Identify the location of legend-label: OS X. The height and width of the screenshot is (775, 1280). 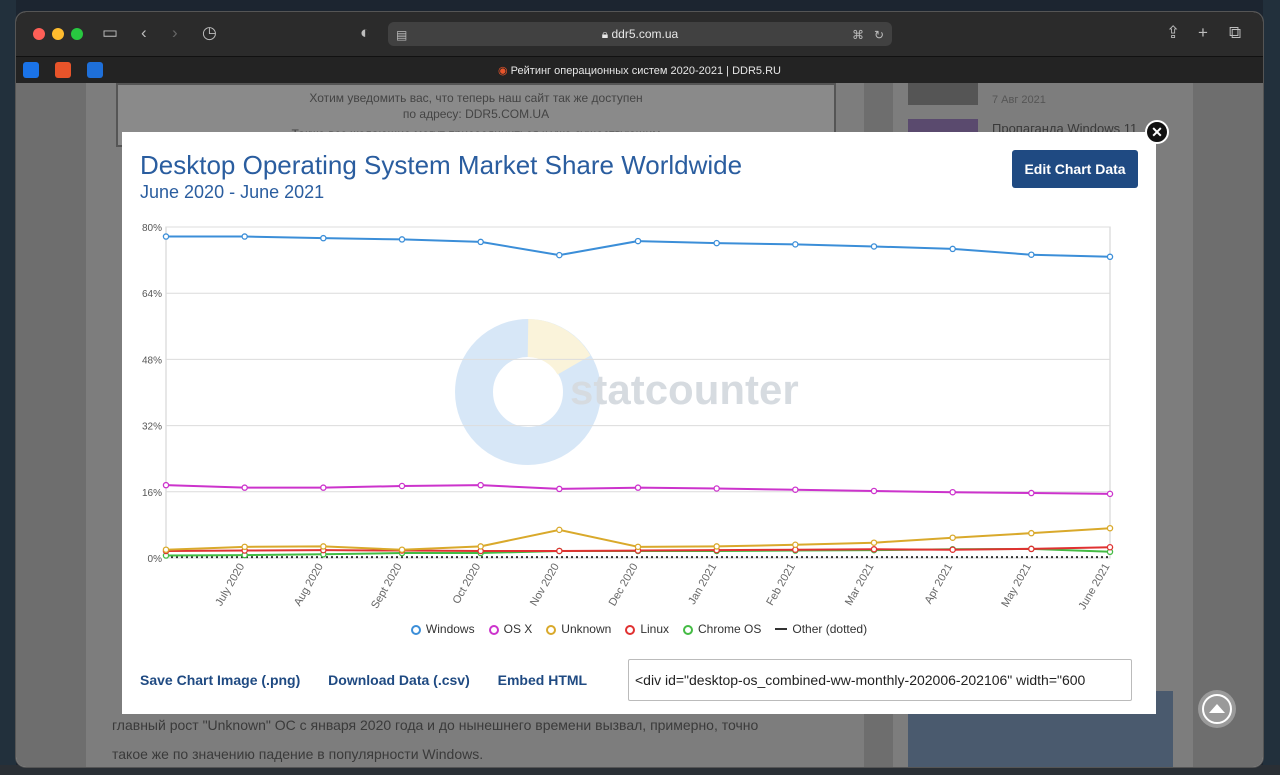
(518, 629).